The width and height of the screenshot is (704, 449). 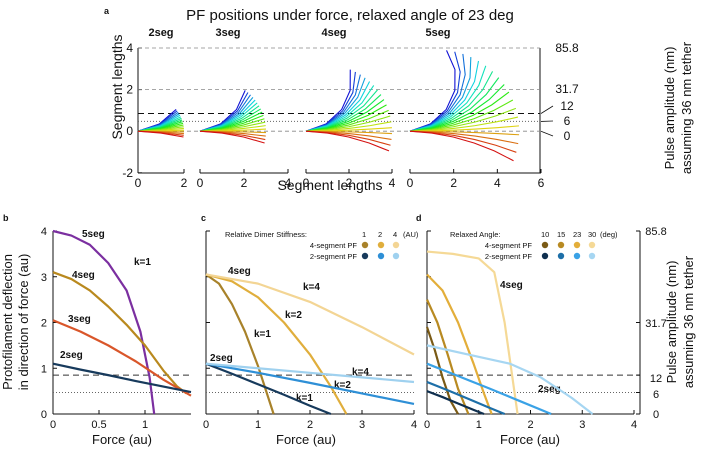 I want to click on panel-a-xlabel: Segment lengths, so click(x=329, y=185).